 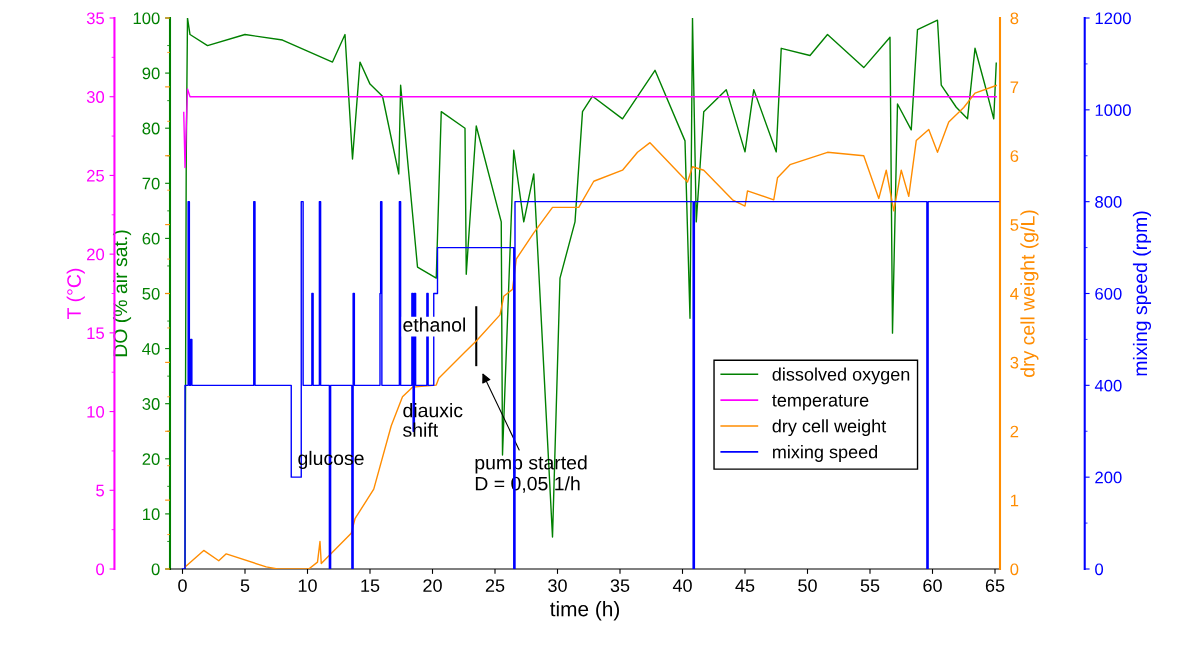 What do you see at coordinates (1014, 156) in the screenshot?
I see `y-tick-label: 6` at bounding box center [1014, 156].